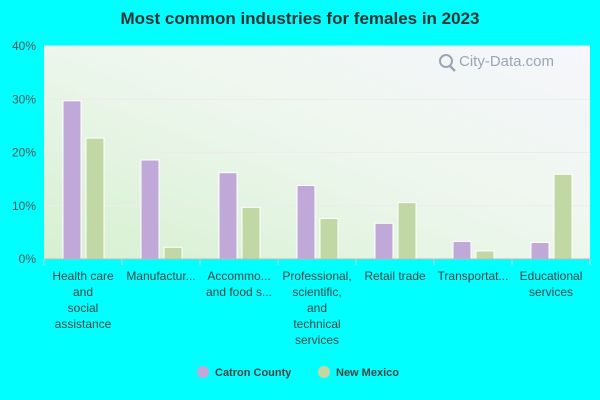 This screenshot has height=400, width=600. Describe the element at coordinates (83, 324) in the screenshot. I see `x-tick-label: assistance` at that location.